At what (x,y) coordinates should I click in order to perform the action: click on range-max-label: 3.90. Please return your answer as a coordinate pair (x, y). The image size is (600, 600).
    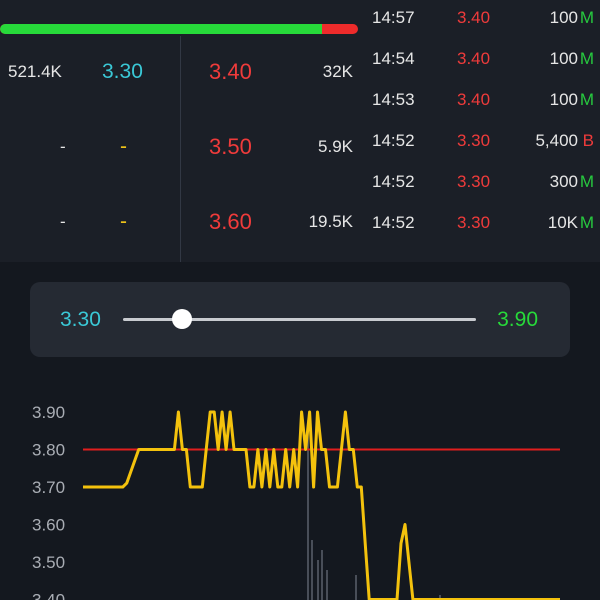
    Looking at the image, I should click on (517, 319).